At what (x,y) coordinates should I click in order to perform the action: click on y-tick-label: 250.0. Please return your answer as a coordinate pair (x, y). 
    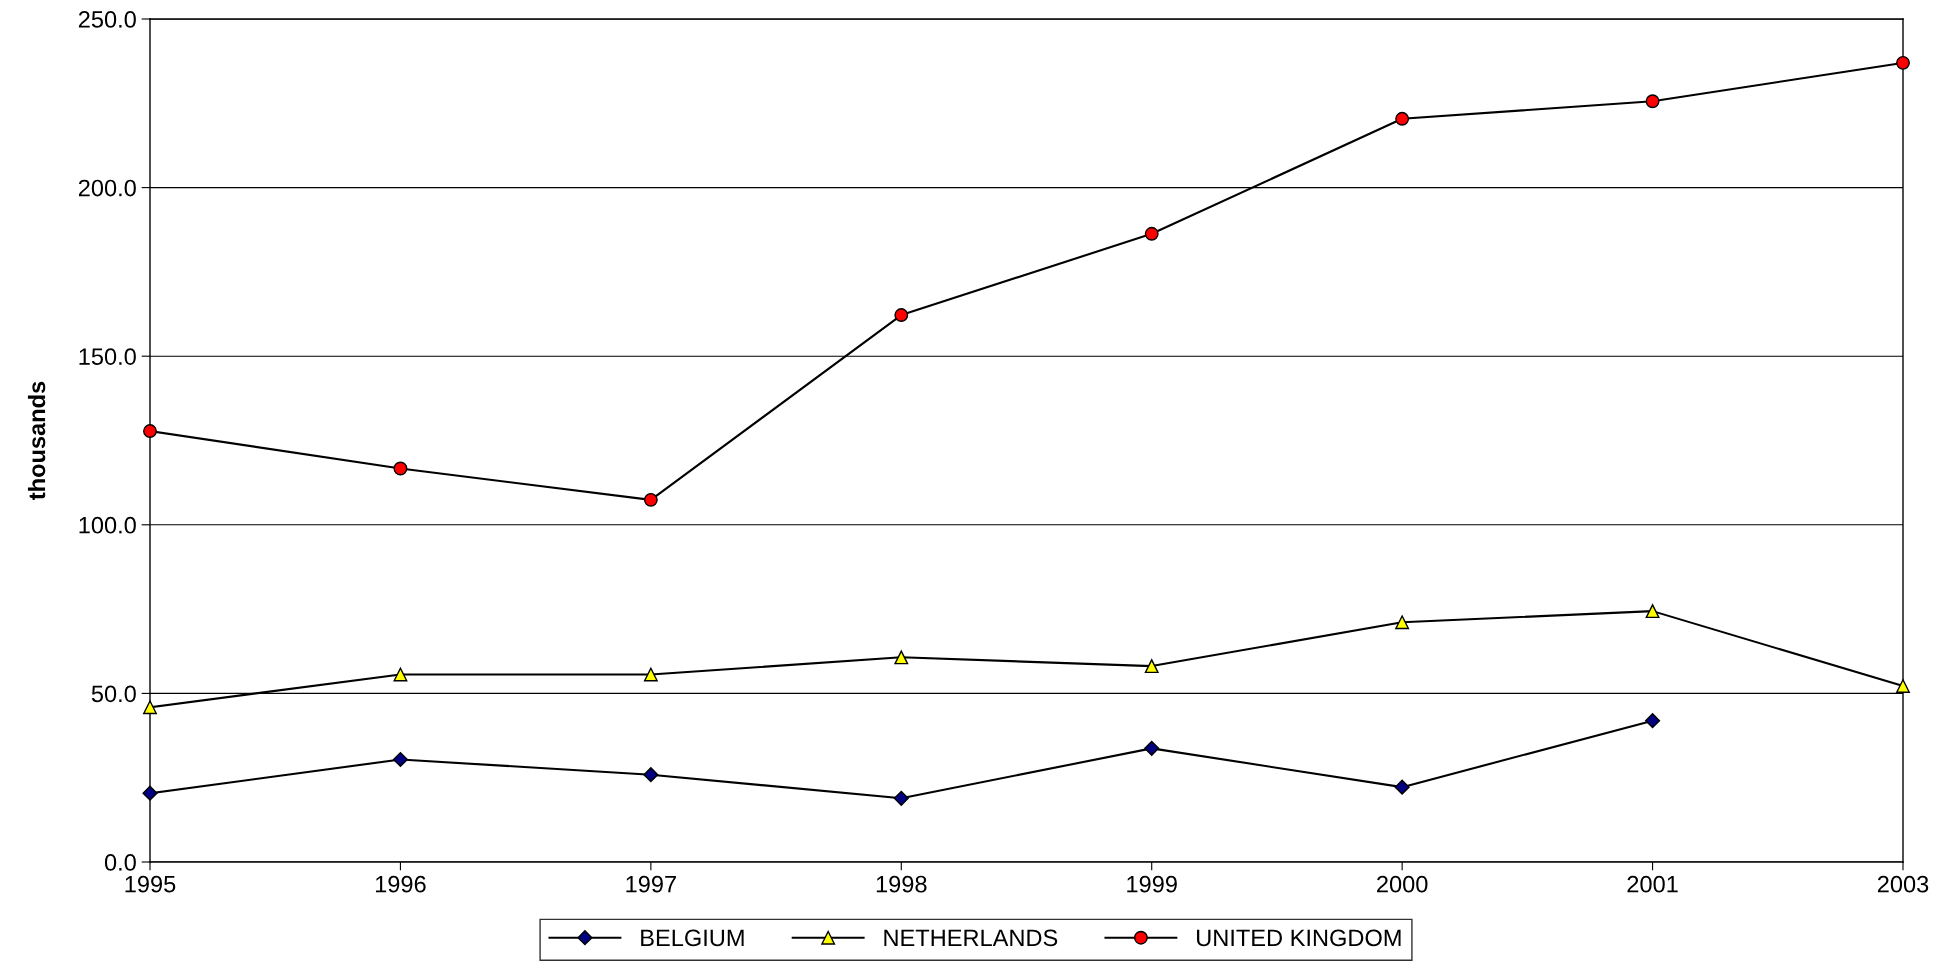
    Looking at the image, I should click on (107, 19).